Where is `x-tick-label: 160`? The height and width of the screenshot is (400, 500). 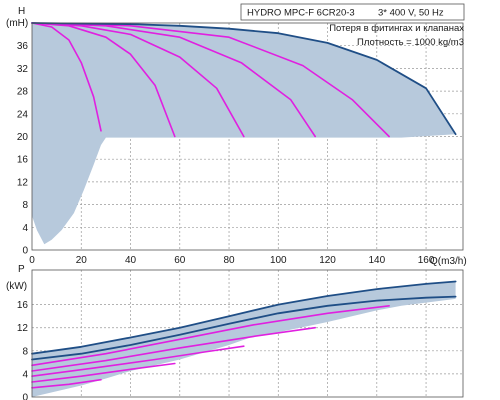
x-tick-label: 160 is located at coordinates (426, 260).